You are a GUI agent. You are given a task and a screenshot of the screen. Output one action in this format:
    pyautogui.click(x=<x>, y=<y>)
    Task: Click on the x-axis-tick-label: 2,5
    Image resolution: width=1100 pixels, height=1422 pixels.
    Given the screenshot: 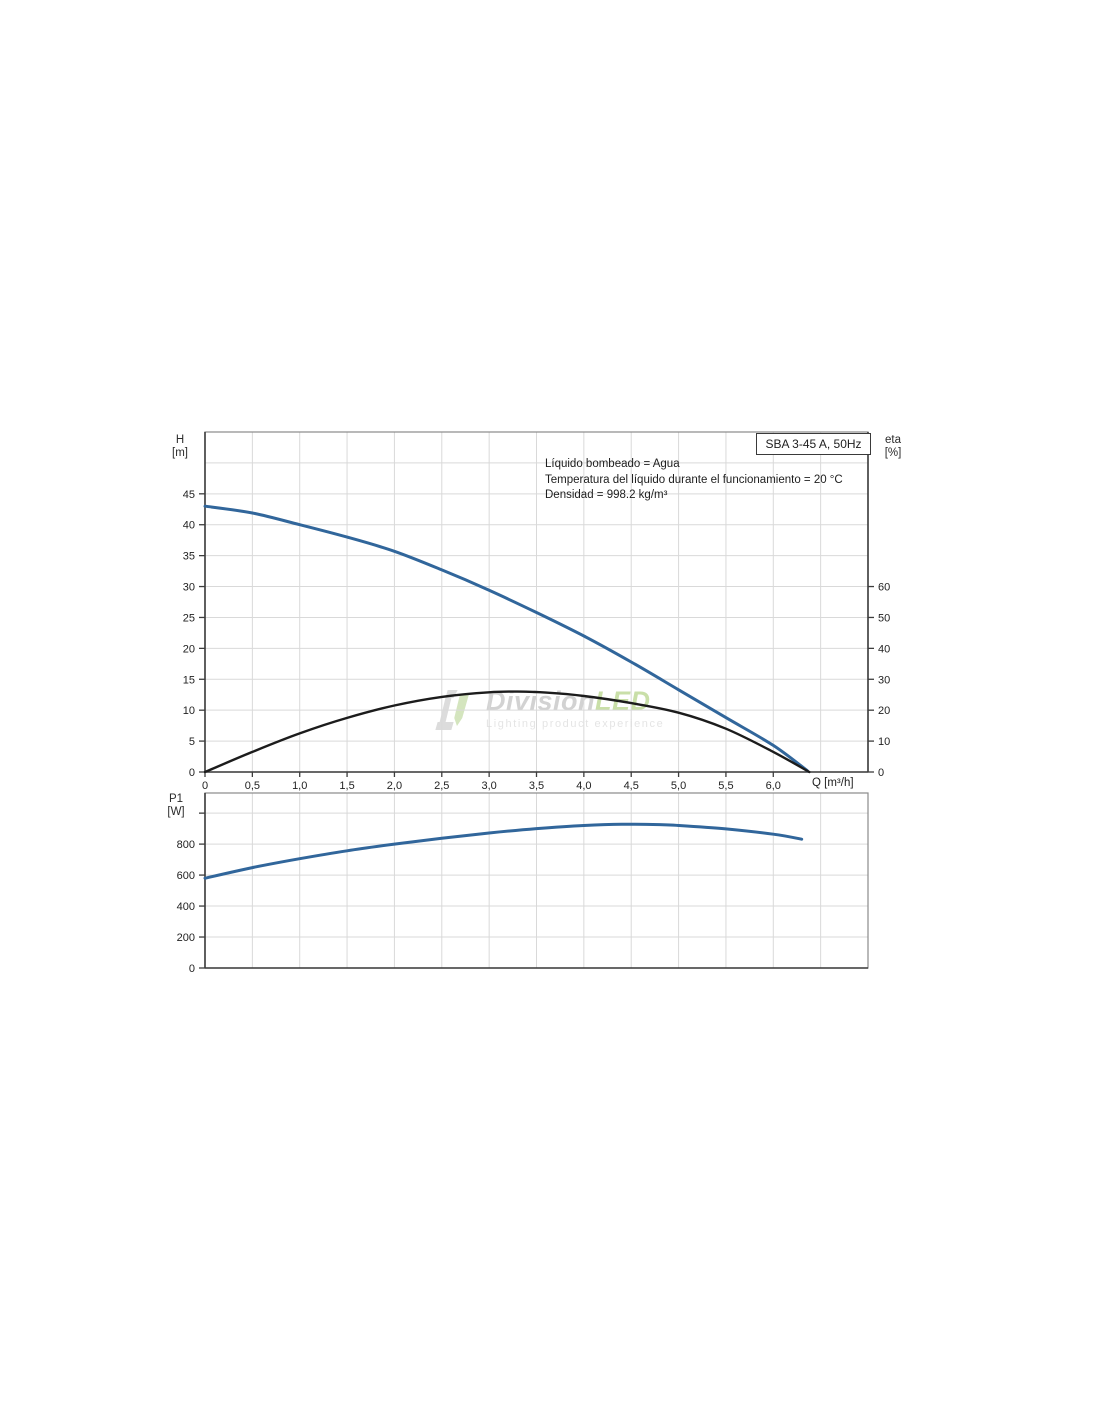 What is the action you would take?
    pyautogui.click(x=441, y=786)
    